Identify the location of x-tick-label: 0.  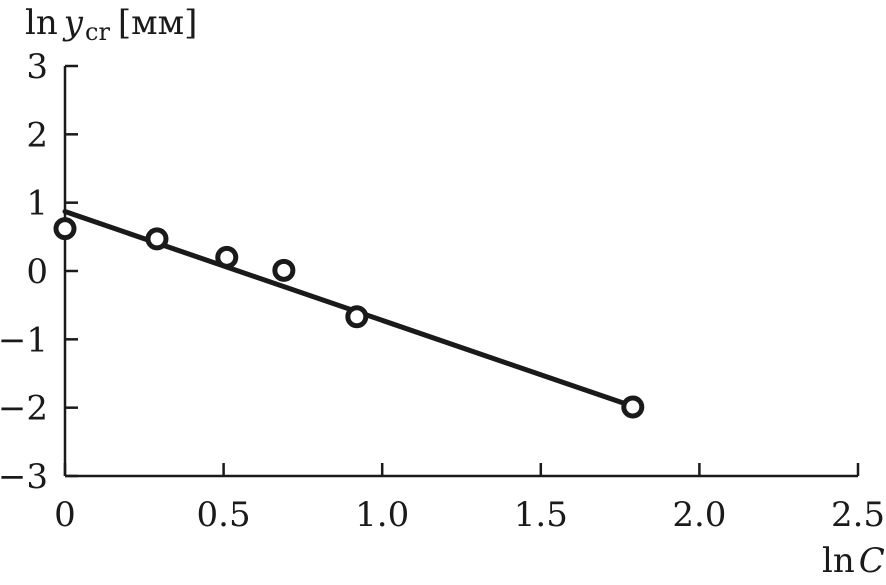
(65, 515).